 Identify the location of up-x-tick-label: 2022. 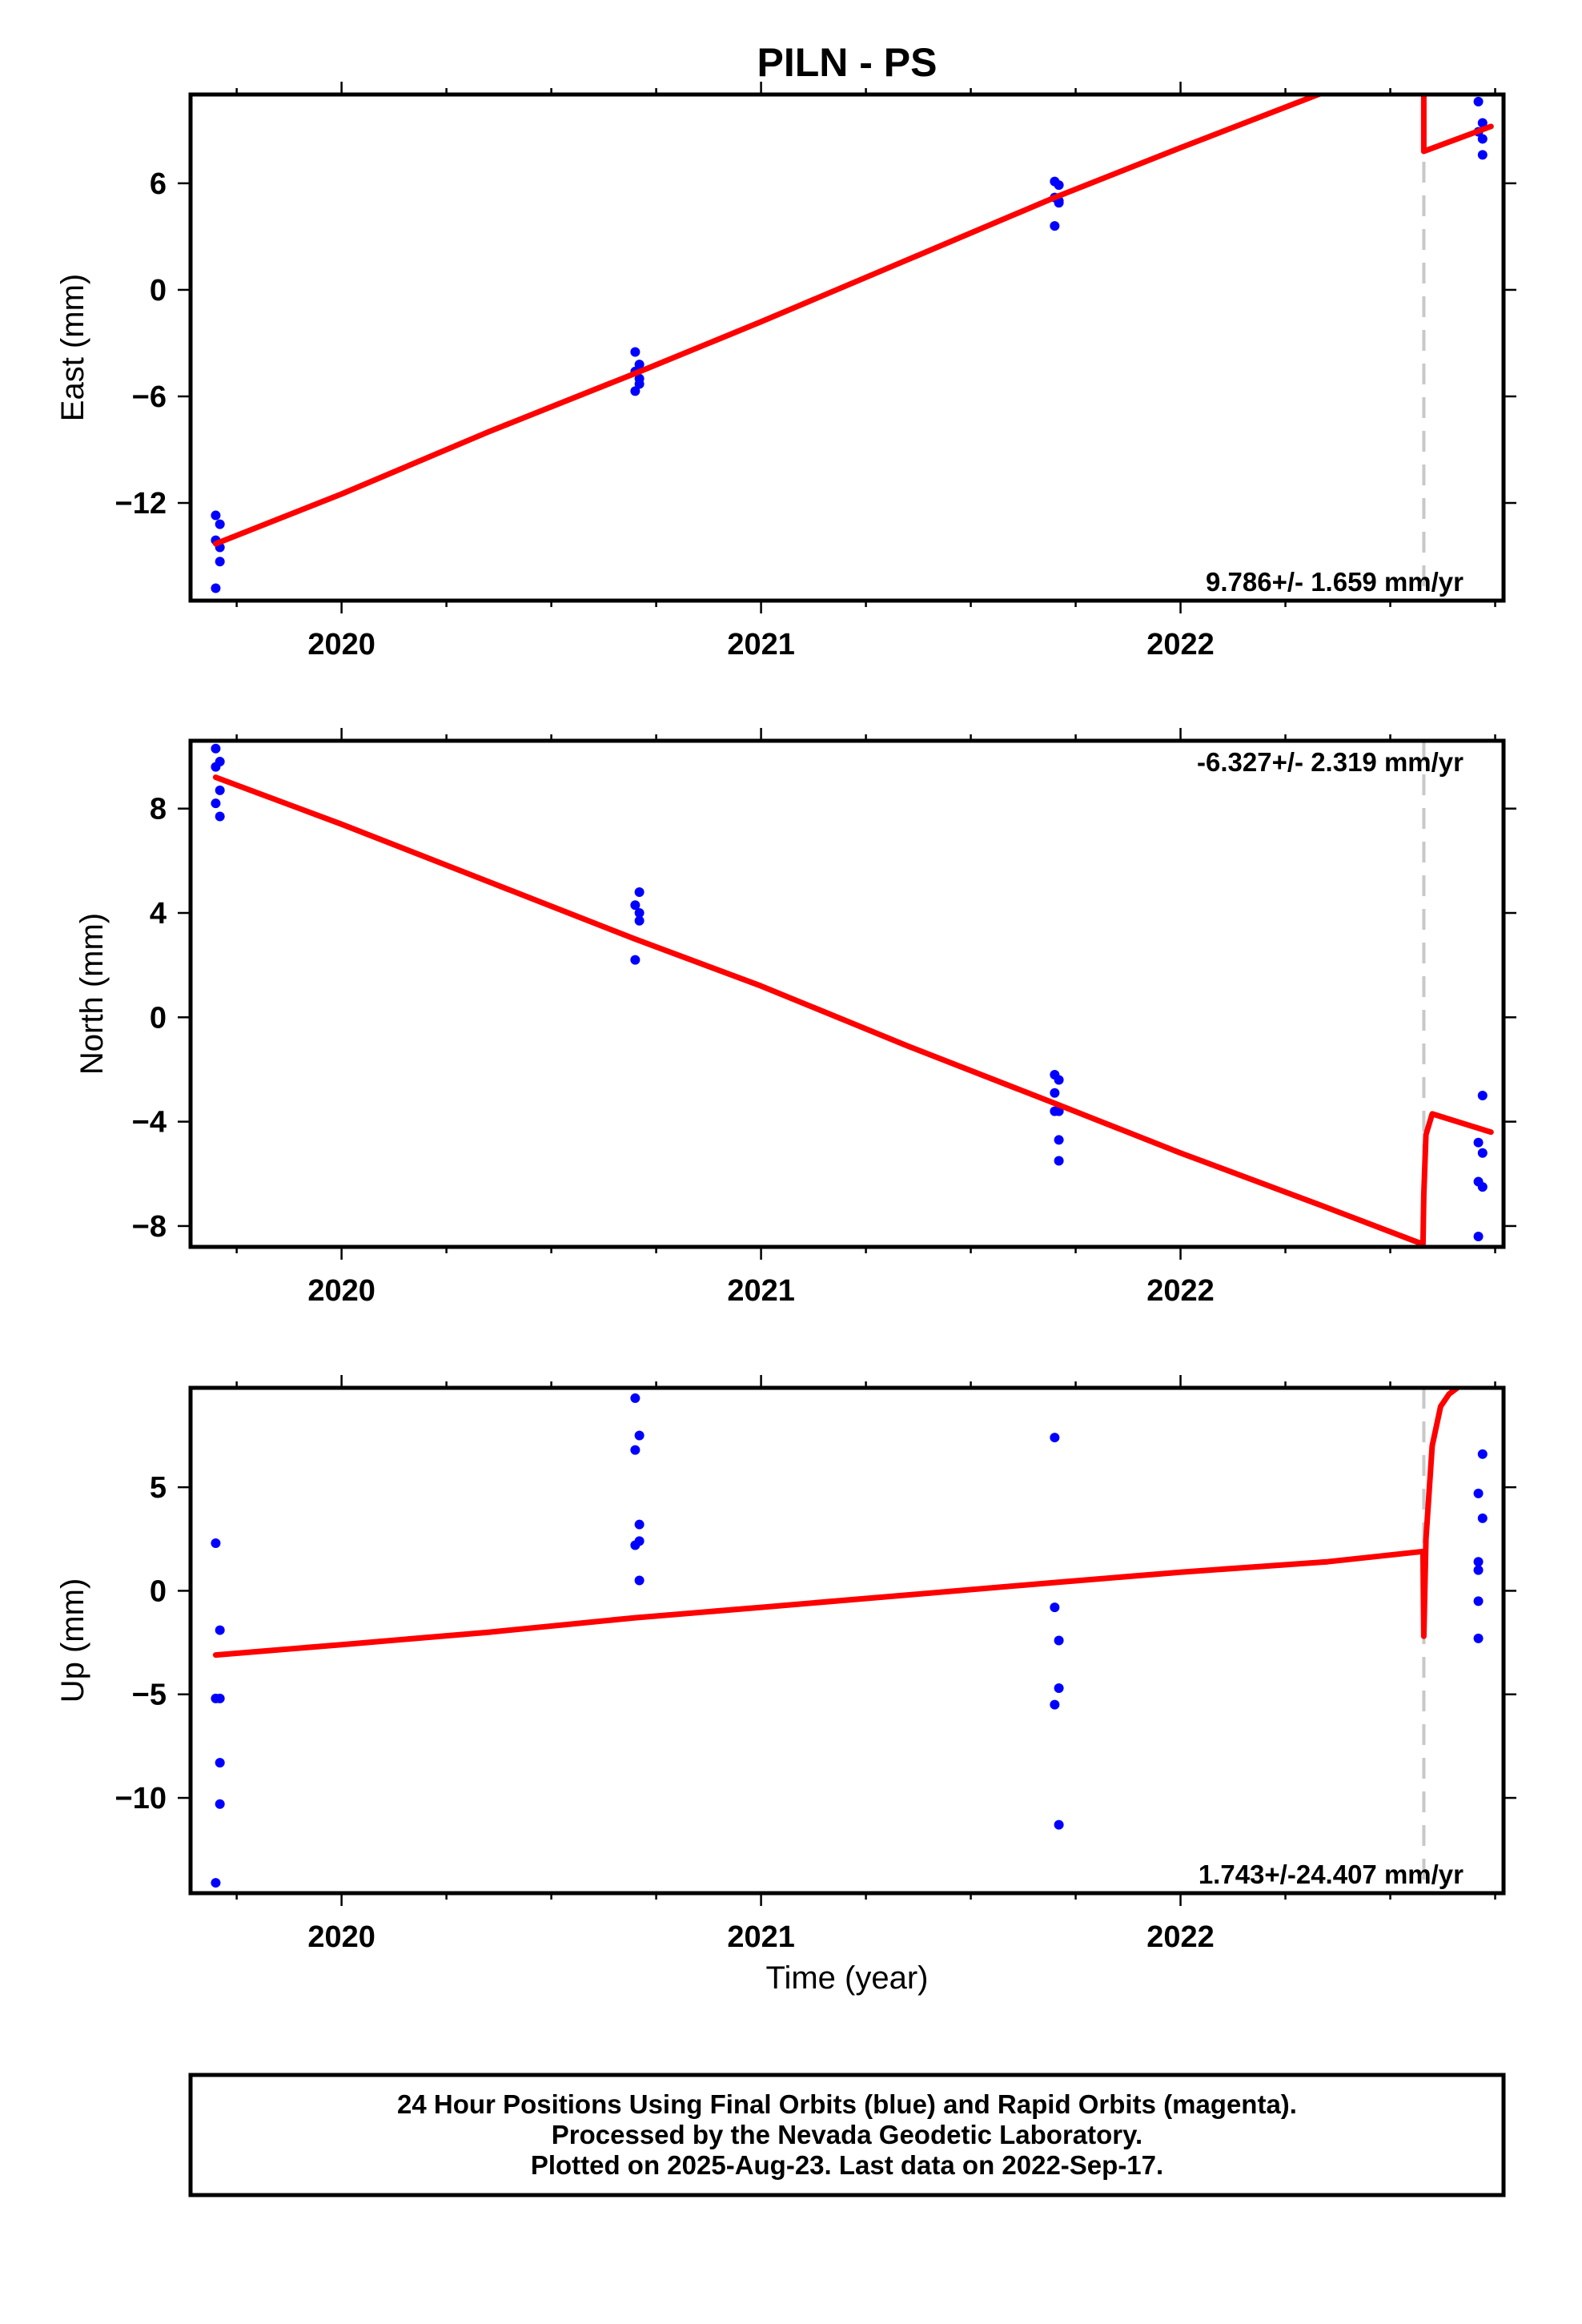
(1180, 1937).